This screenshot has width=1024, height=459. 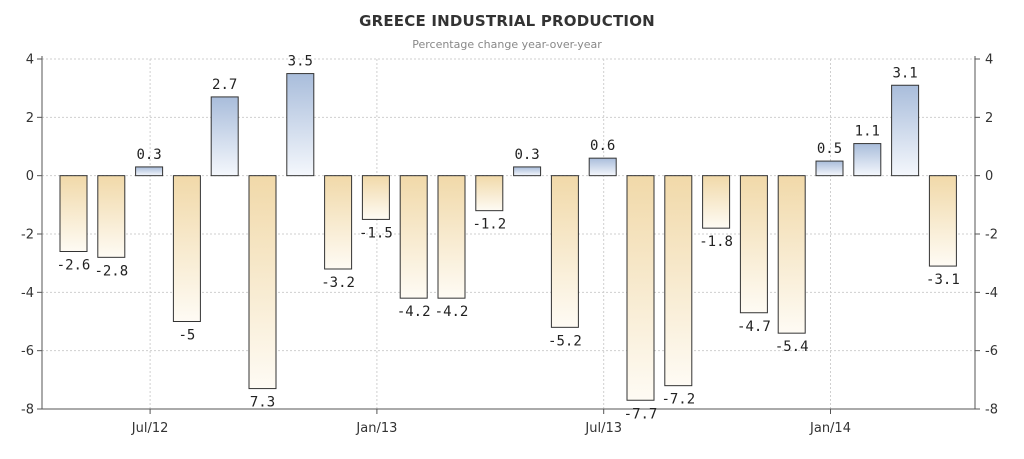 What do you see at coordinates (338, 283) in the screenshot?
I see `data-label: -3.2` at bounding box center [338, 283].